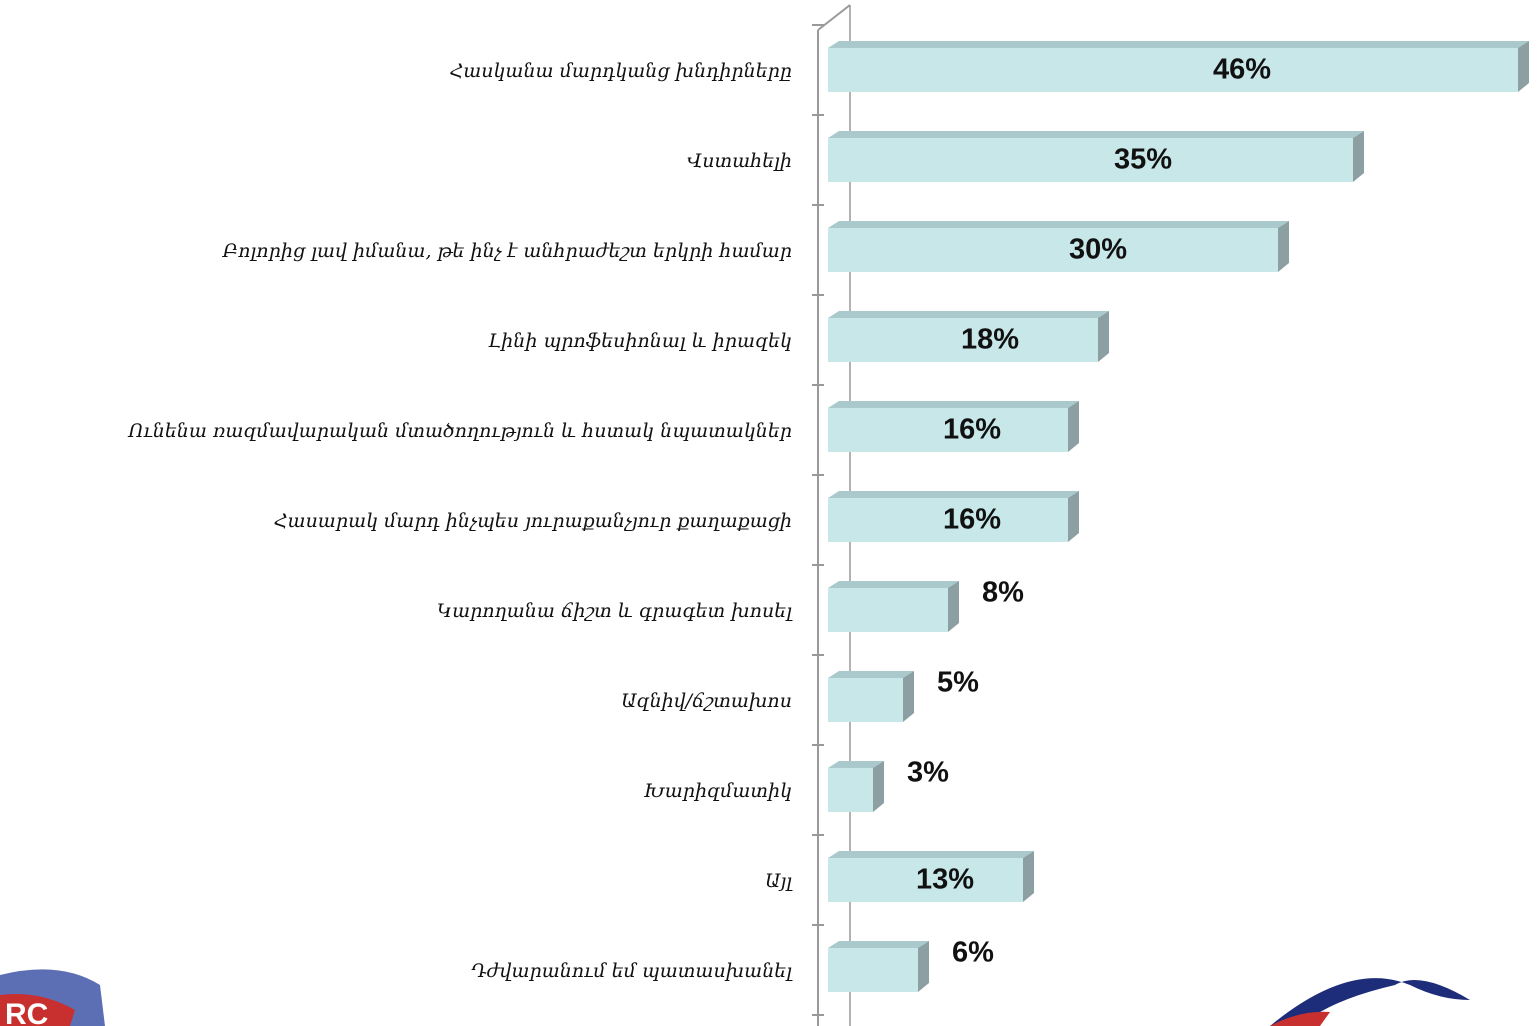 This screenshot has height=1026, width=1540. What do you see at coordinates (834, 17) in the screenshot?
I see `axis-depth` at bounding box center [834, 17].